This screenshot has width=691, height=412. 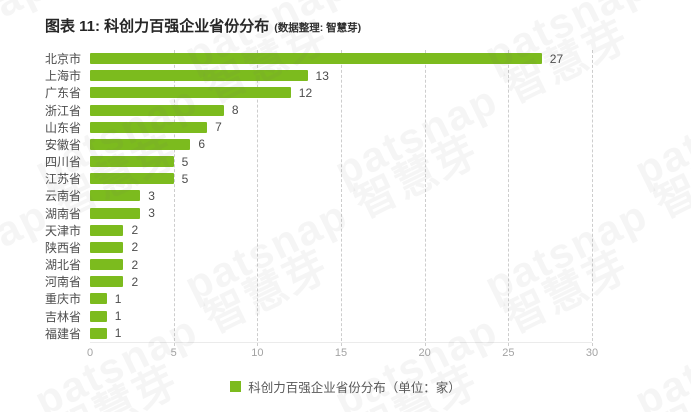 I want to click on bar-row: 天津市 2, so click(x=345, y=230).